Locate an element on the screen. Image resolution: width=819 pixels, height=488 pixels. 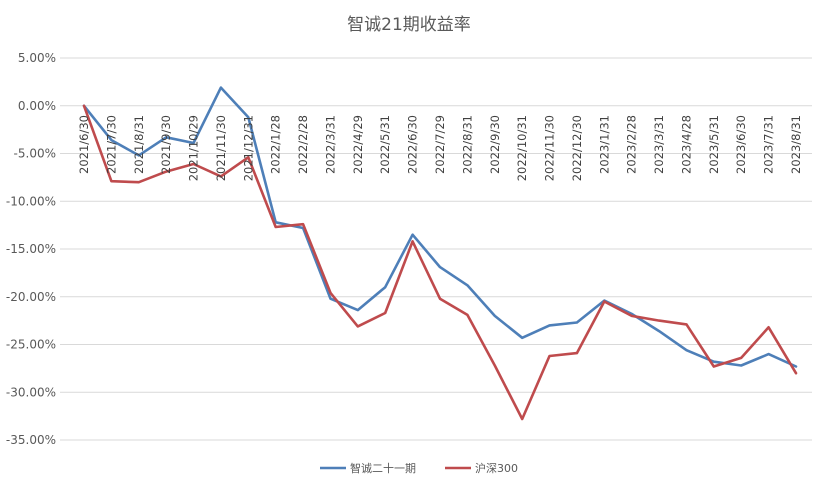
x-tick-label: 2022/6/30 is located at coordinates (413, 144).